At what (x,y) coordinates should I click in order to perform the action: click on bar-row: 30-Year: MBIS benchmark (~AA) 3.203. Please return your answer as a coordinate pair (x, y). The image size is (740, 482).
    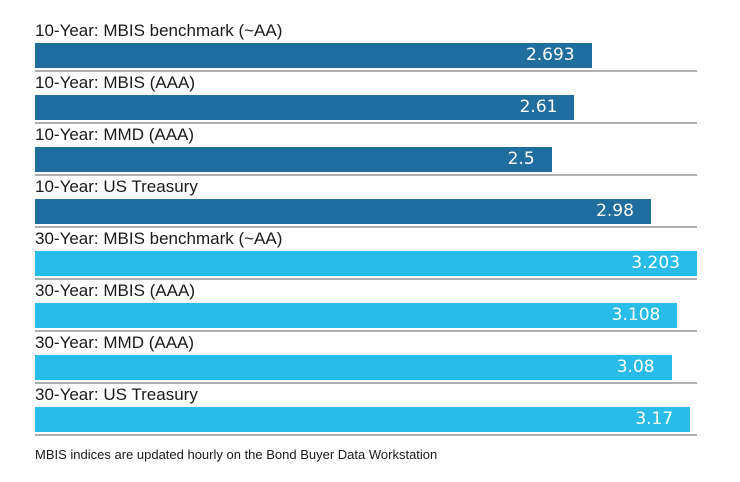
    Looking at the image, I should click on (366, 254).